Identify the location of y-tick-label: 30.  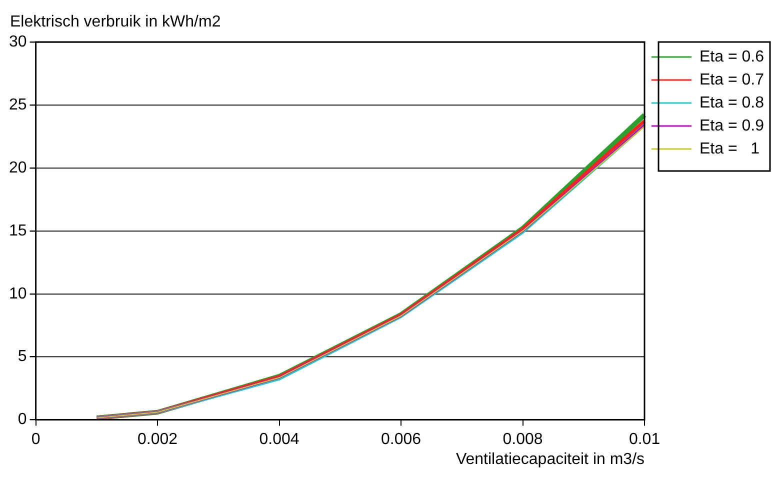
(18, 41).